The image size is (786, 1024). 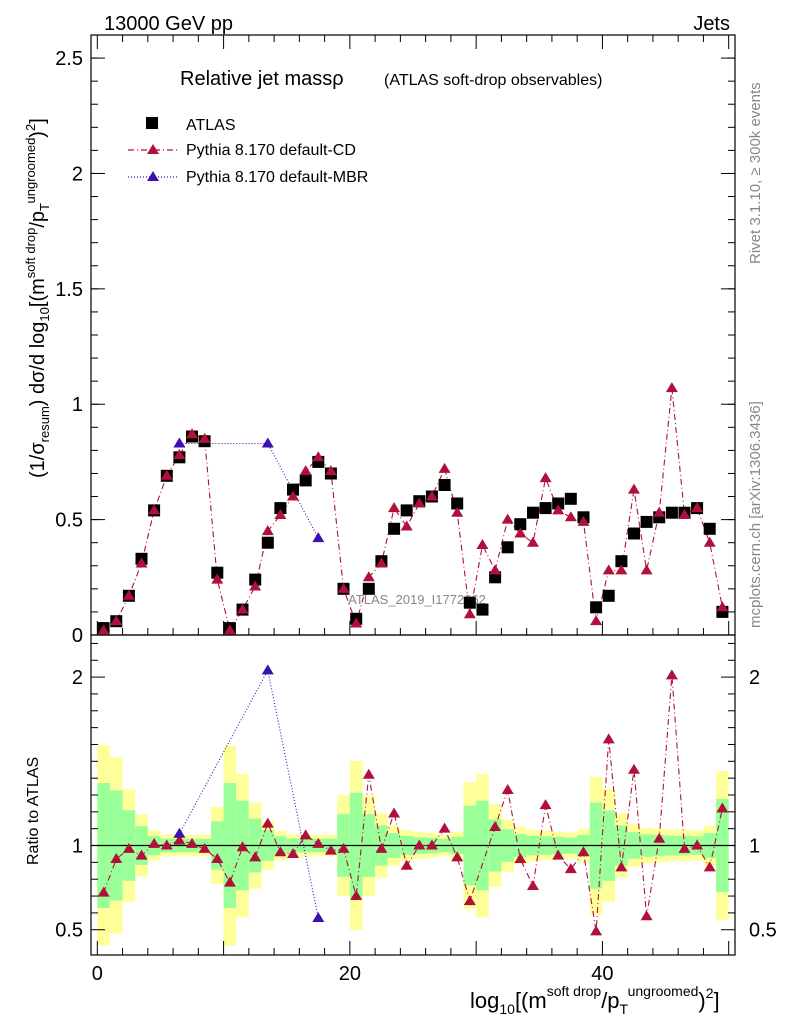 What do you see at coordinates (277, 177) in the screenshot?
I see `legend-mbr-label: Pythia 8.170 default-MBR` at bounding box center [277, 177].